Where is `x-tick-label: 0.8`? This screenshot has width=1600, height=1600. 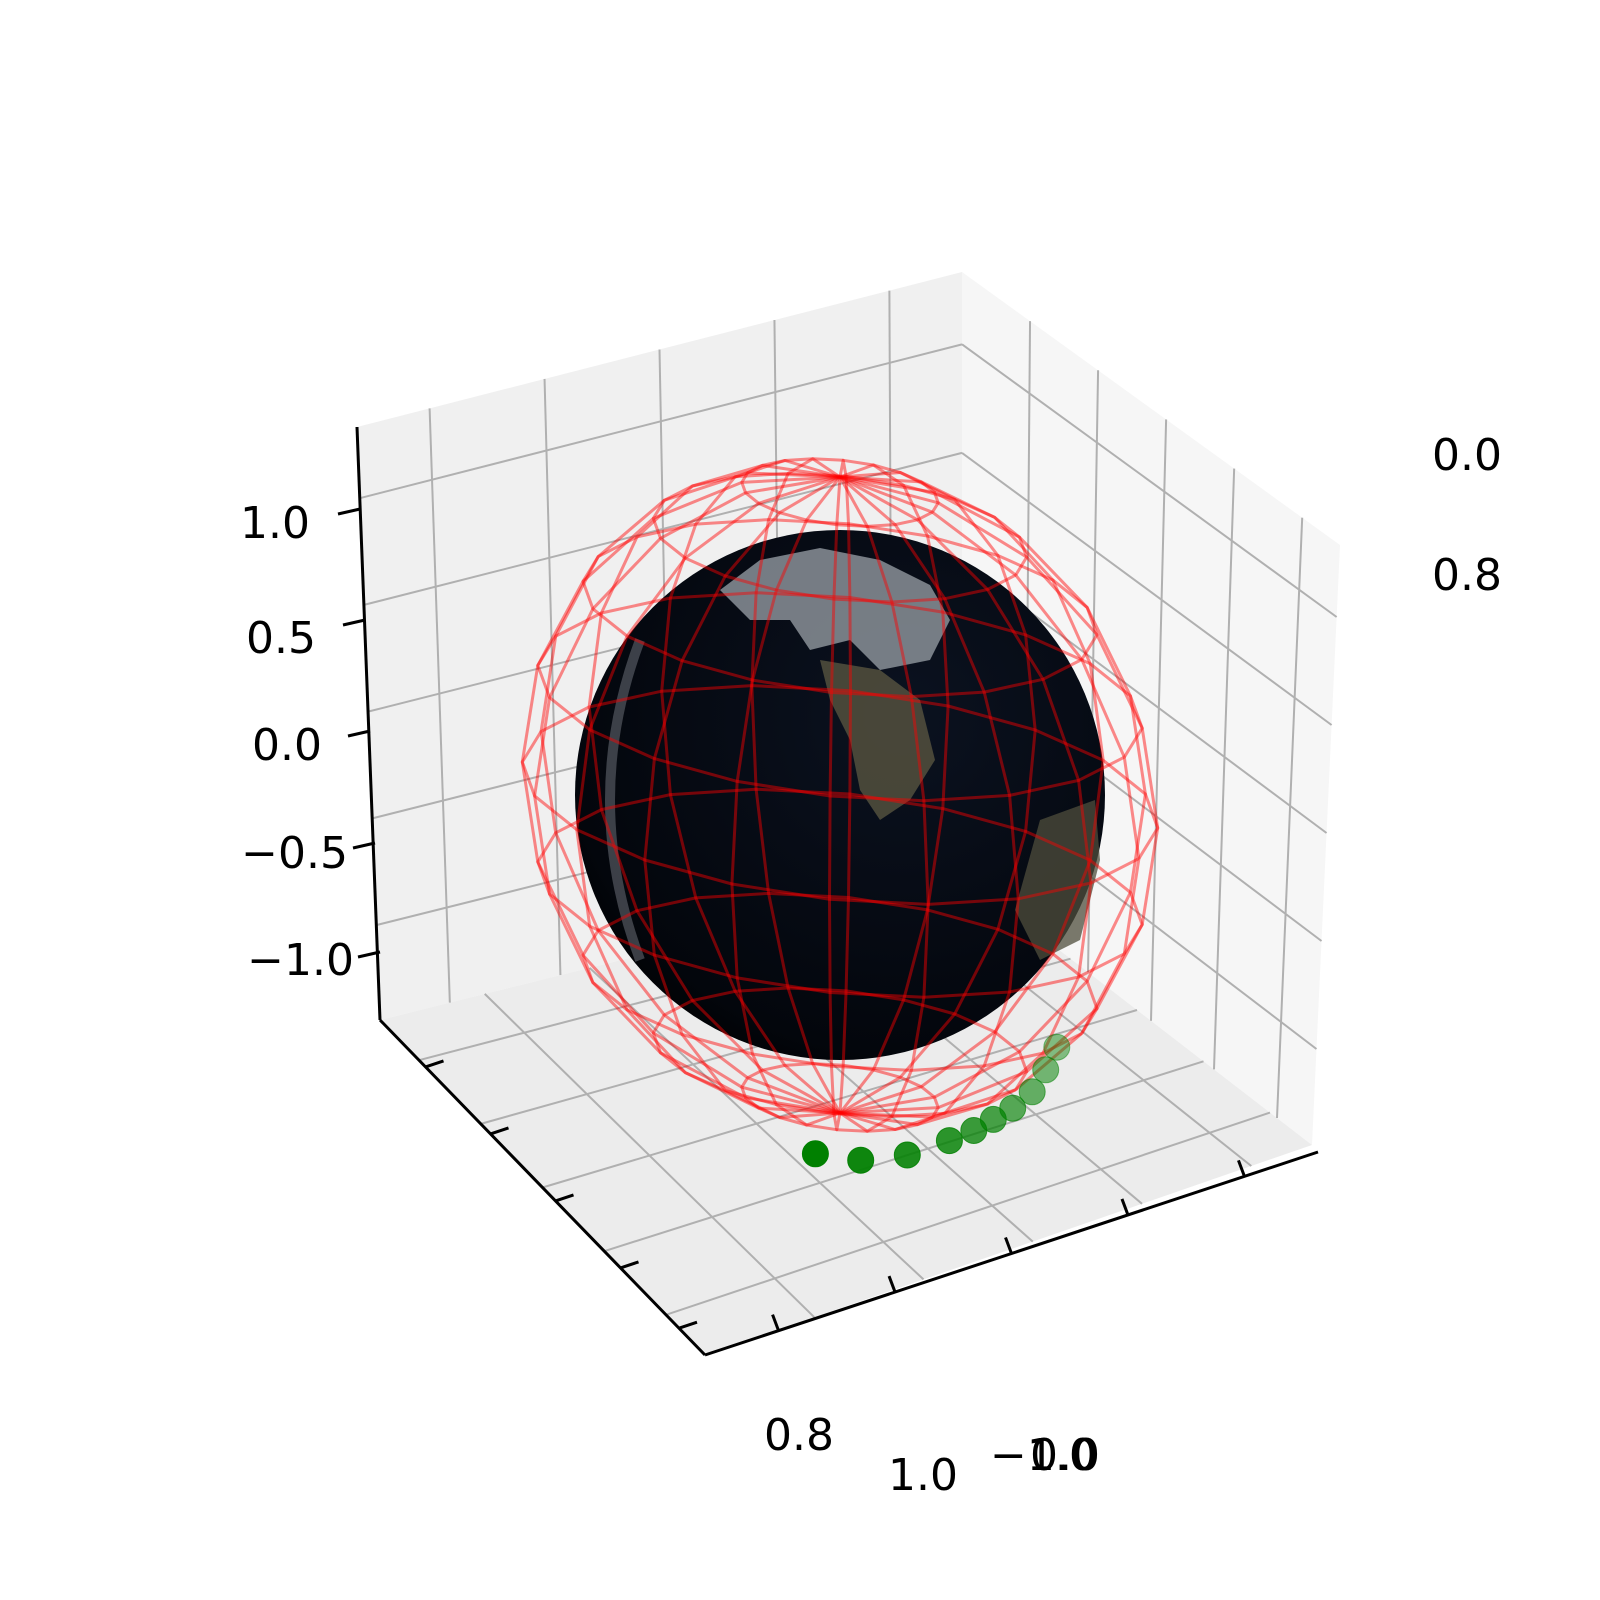 x-tick-label: 0.8 is located at coordinates (799, 1435).